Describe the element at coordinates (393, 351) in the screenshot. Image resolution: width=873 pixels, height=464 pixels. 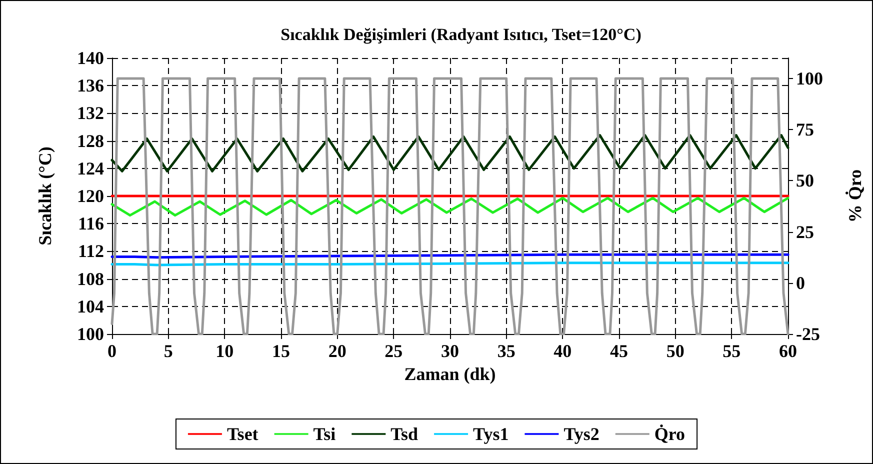
I see `x-tick-label: 25` at that location.